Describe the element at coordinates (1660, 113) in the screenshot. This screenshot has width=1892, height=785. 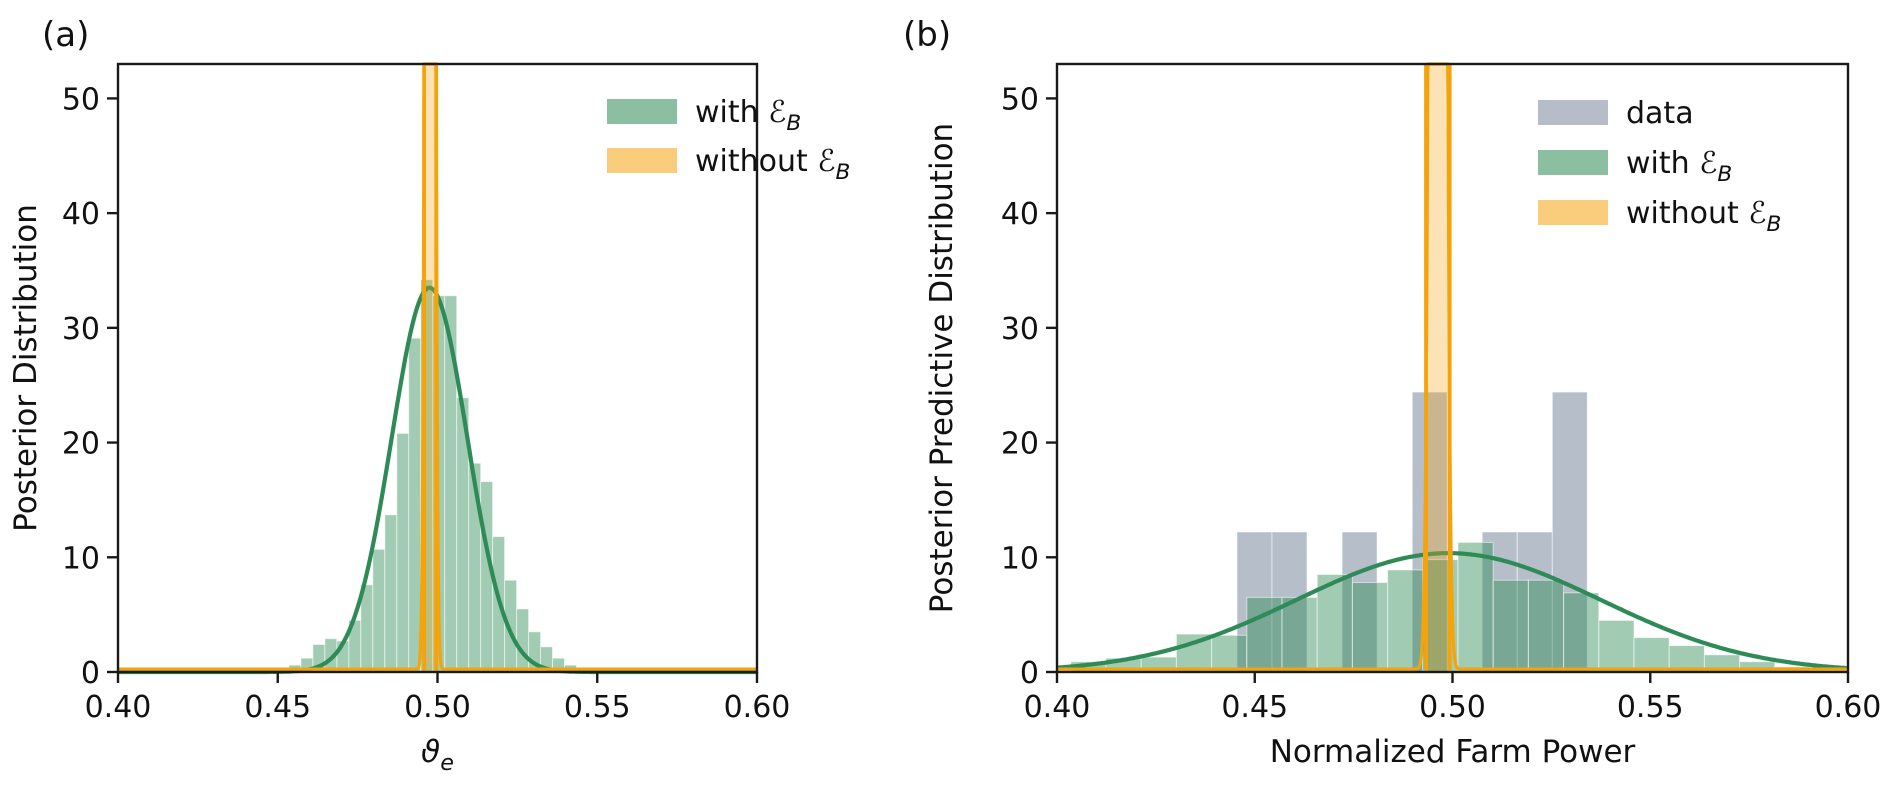
I see `legend-label: data` at that location.